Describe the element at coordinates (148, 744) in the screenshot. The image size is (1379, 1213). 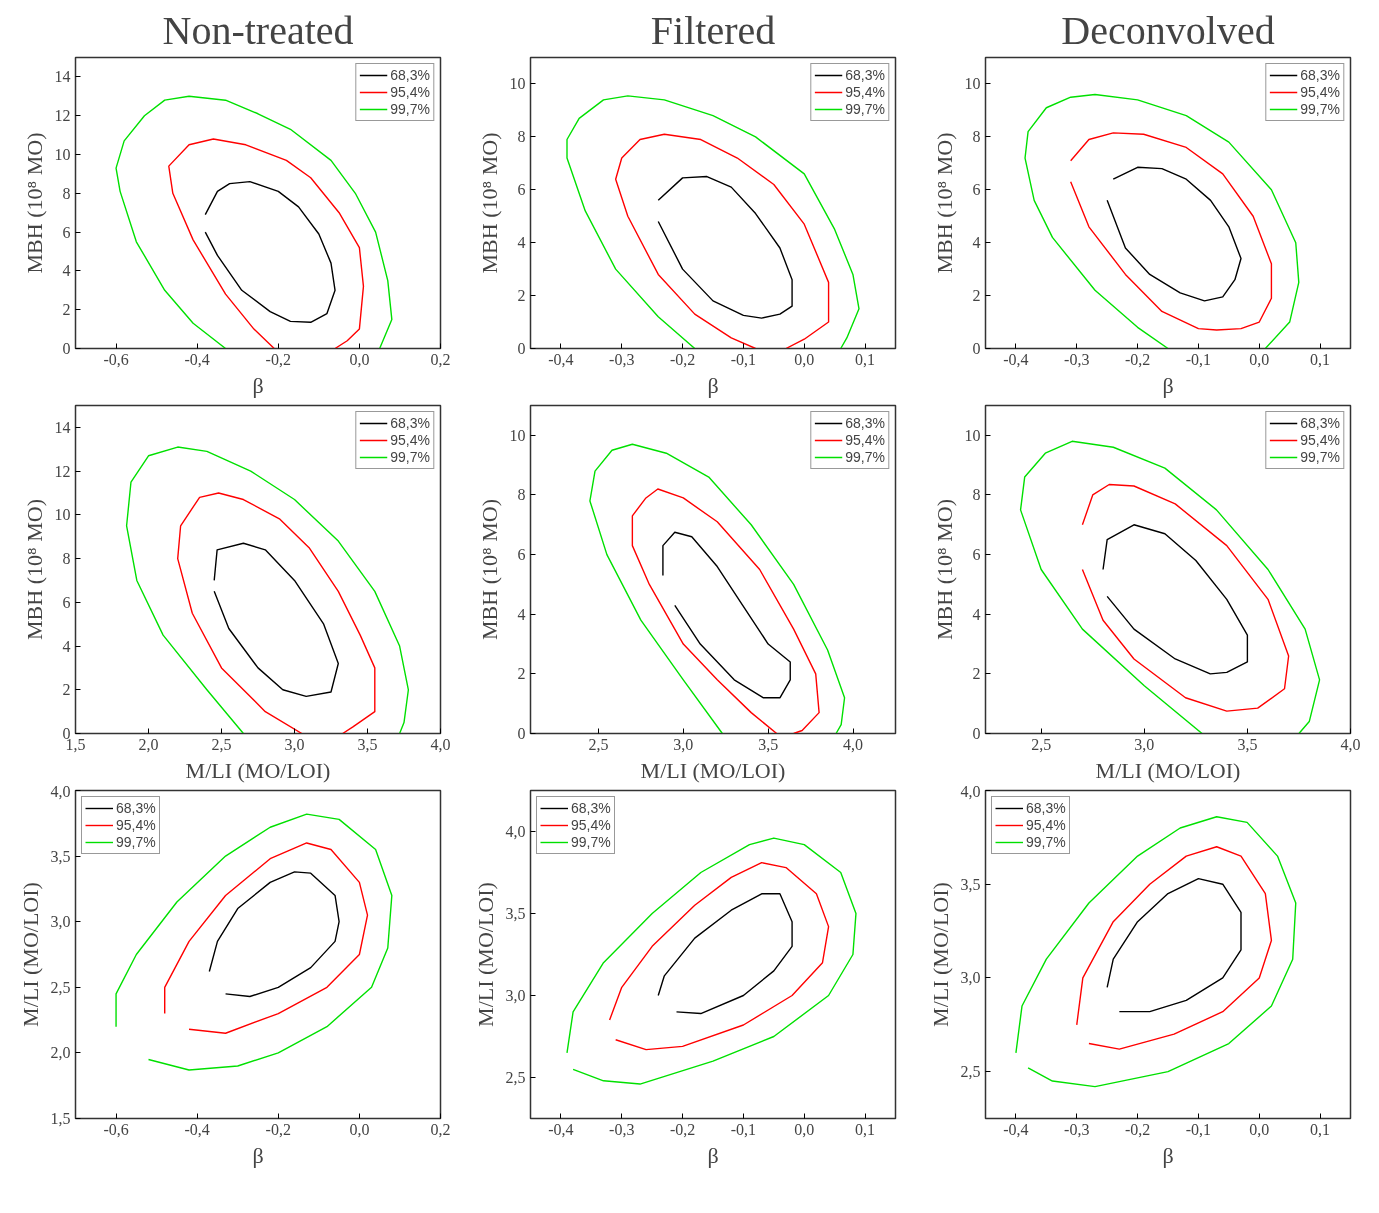
I see `x-tick-label: 2,0` at that location.